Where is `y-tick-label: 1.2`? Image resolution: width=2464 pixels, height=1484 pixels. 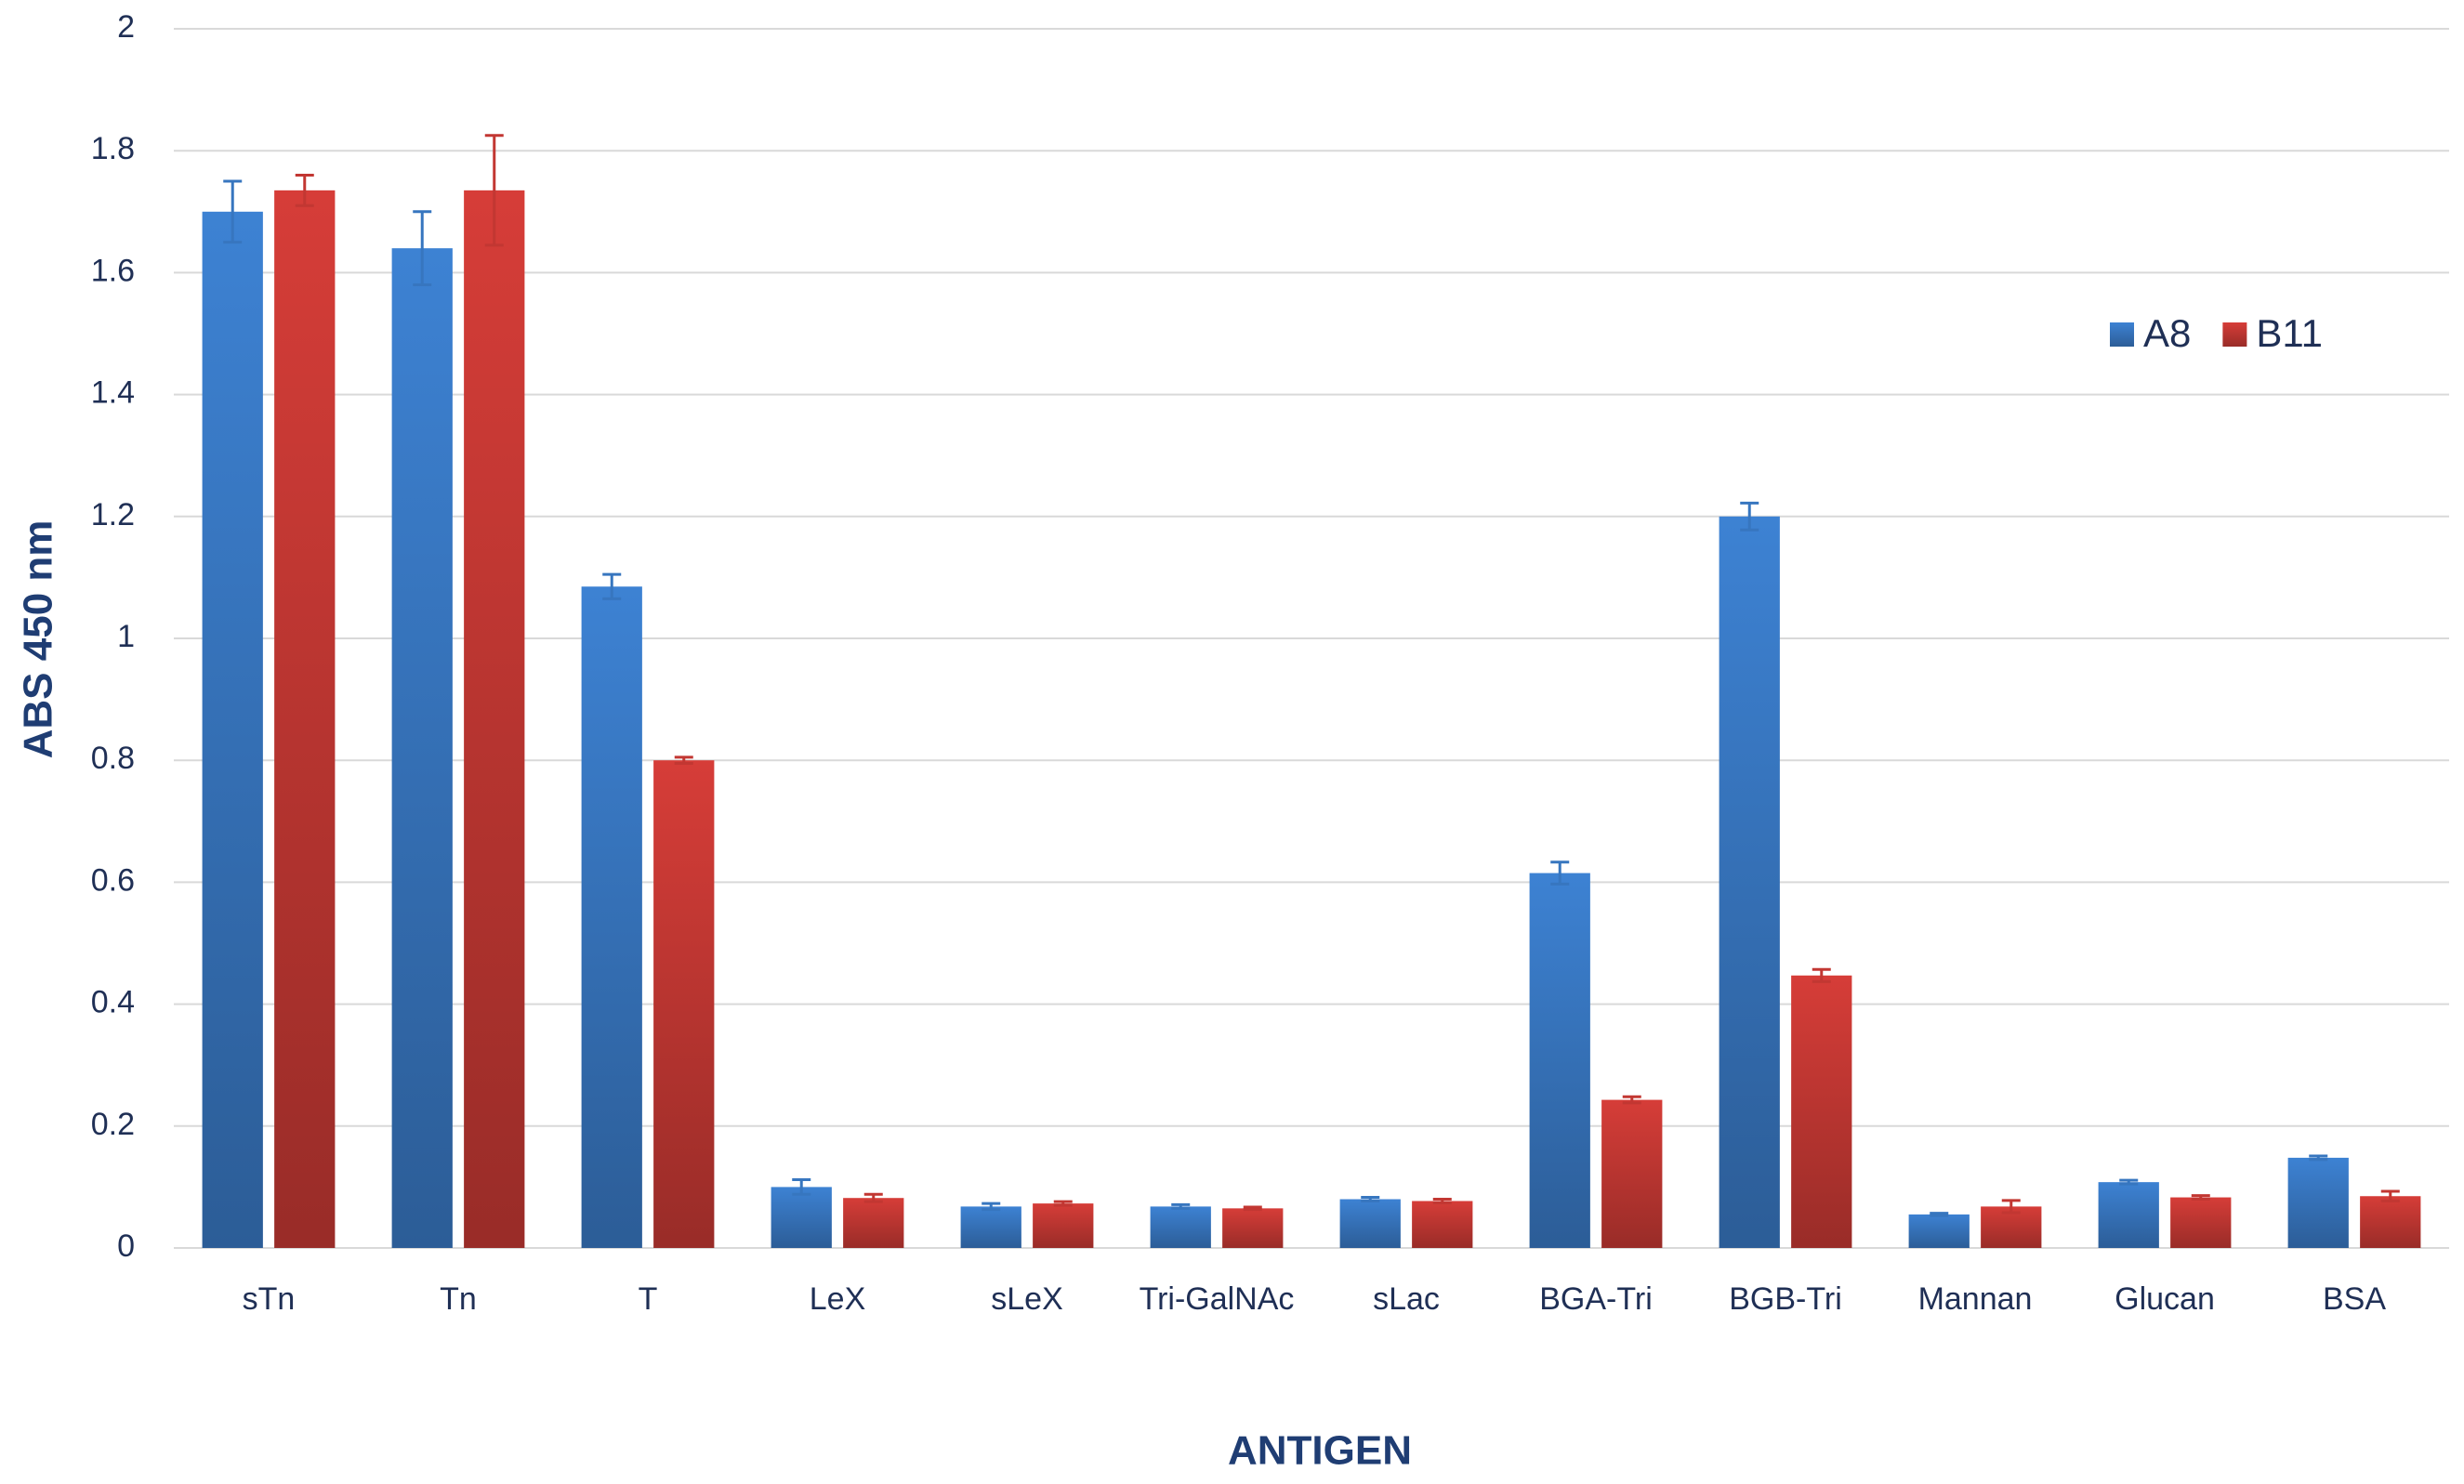 y-tick-label: 1.2 is located at coordinates (113, 514).